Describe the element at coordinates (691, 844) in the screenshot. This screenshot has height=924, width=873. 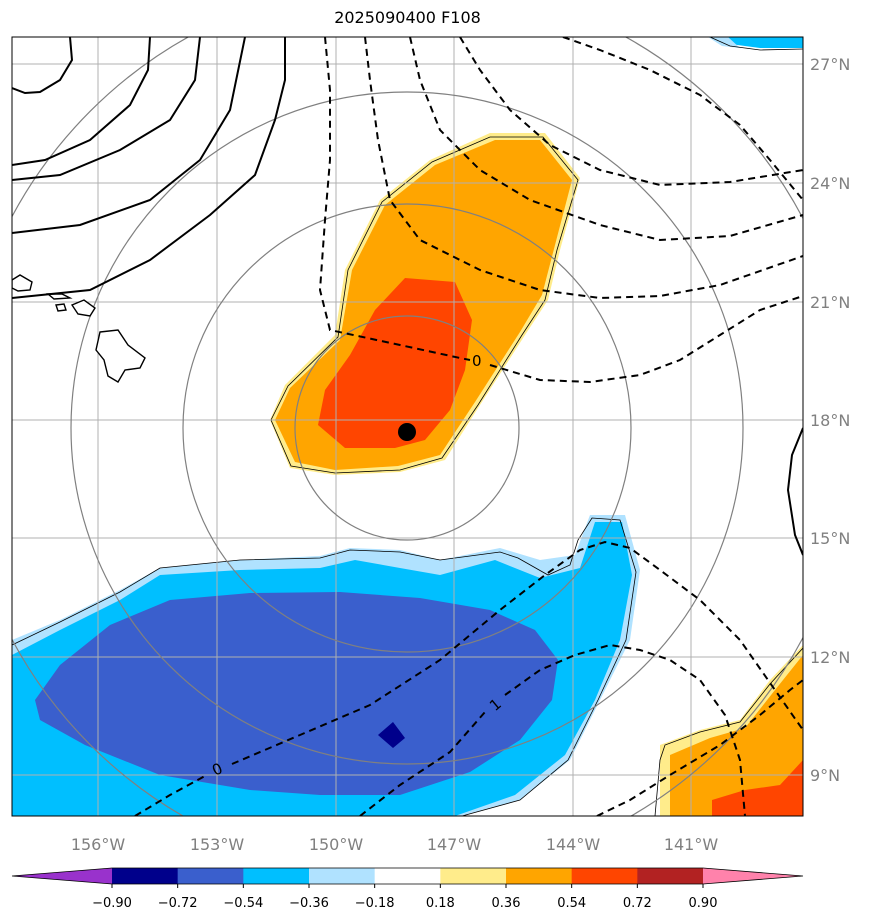
I see `lon-label: 141°W` at that location.